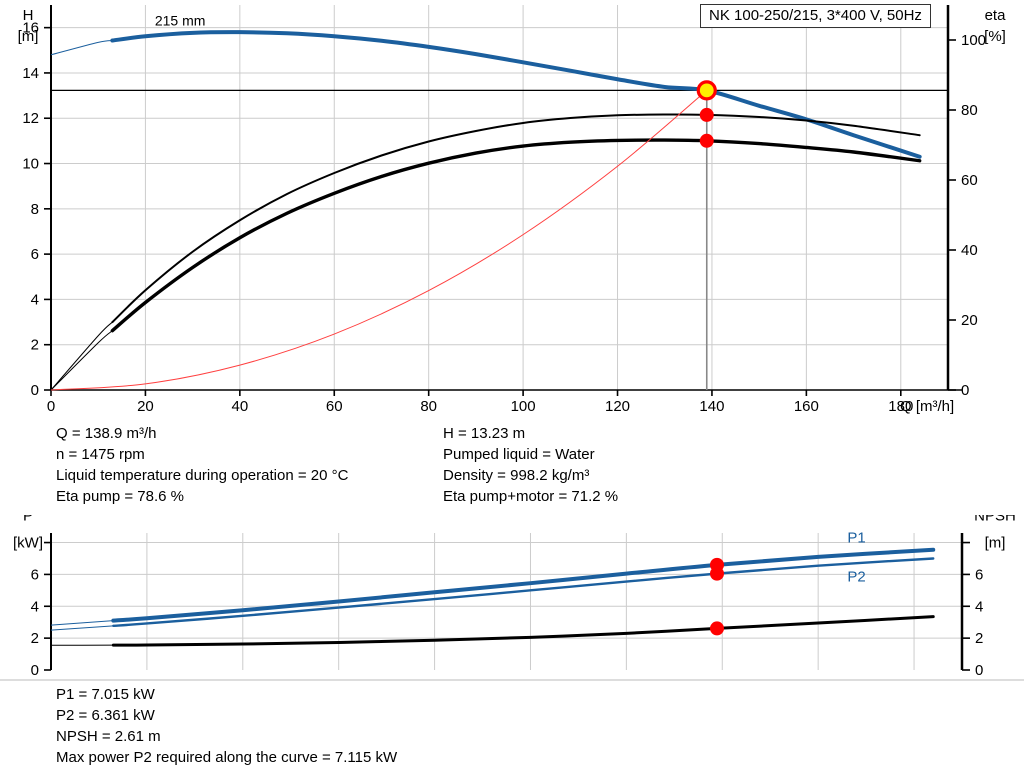  I want to click on curve-label-p2: P2, so click(856, 576).